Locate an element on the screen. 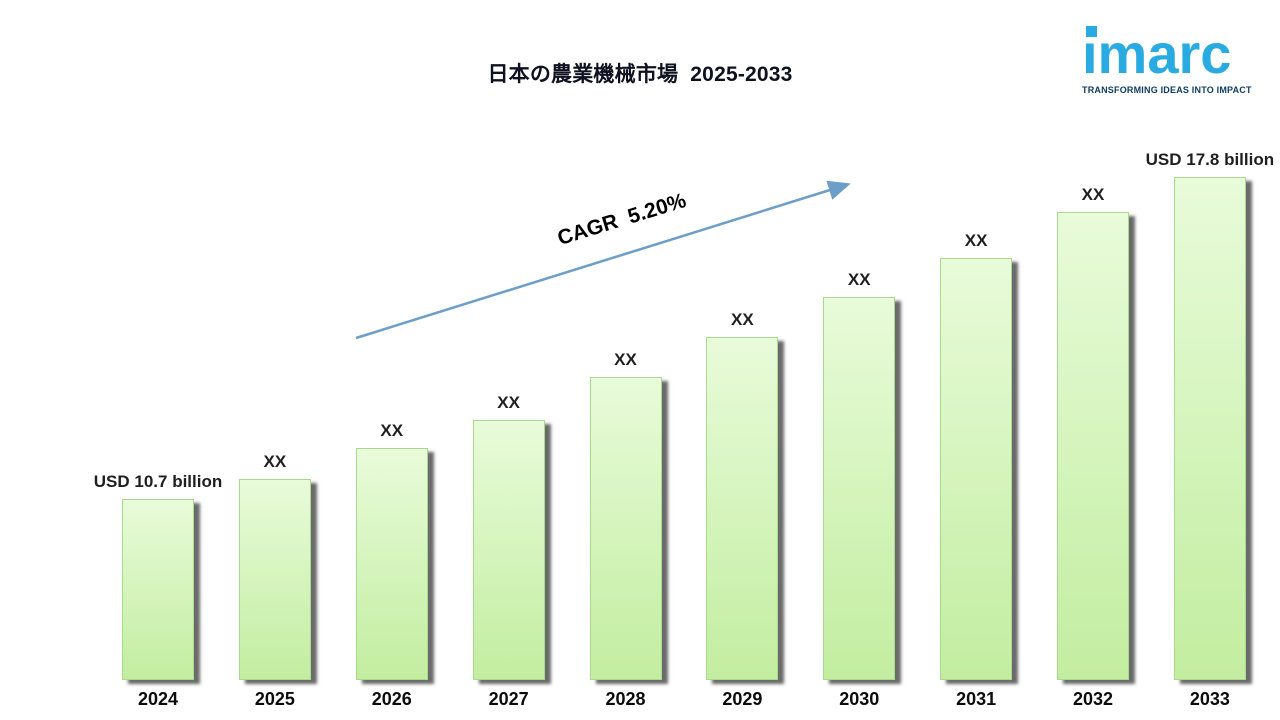  bar-group: XX 2027 is located at coordinates (509, 551).